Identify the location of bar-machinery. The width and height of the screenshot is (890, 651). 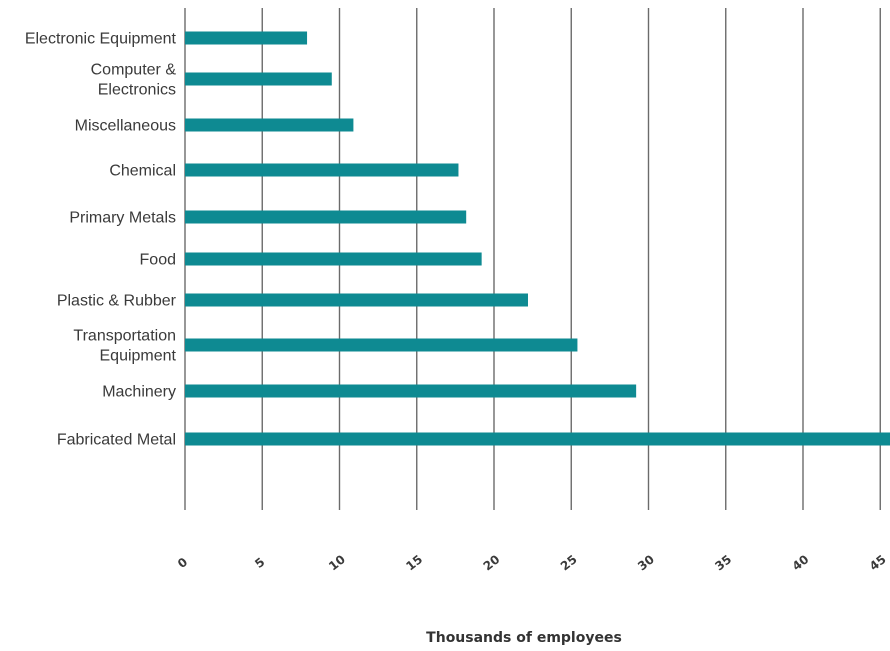
(411, 391).